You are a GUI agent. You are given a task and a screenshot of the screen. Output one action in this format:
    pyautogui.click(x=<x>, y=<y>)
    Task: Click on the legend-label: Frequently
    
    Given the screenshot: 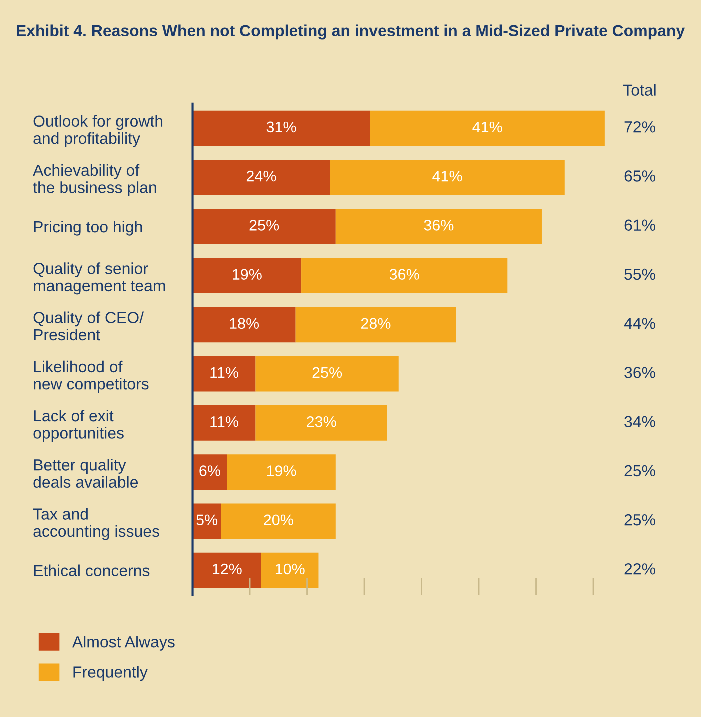 What is the action you would take?
    pyautogui.click(x=111, y=674)
    